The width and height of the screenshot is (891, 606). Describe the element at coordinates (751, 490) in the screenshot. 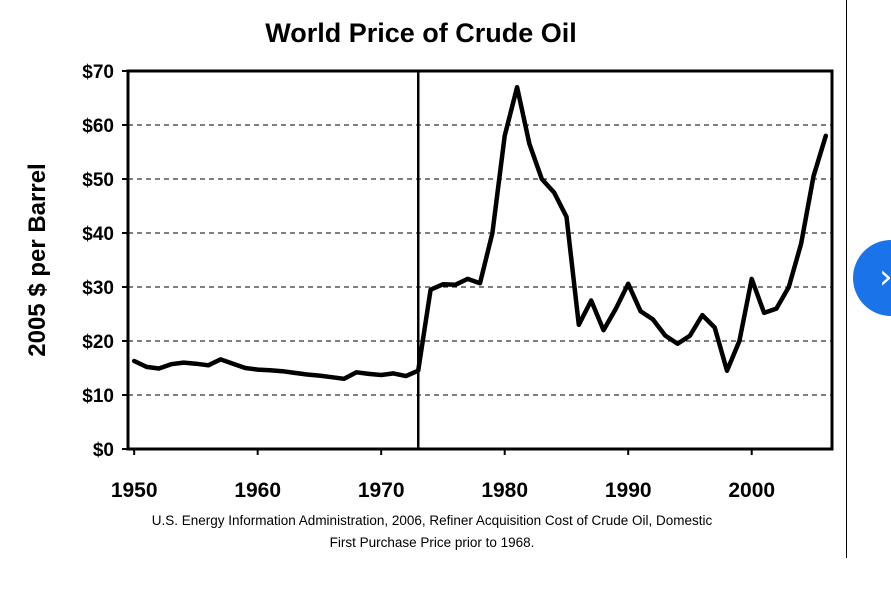

I see `x-tick-label: 2000` at that location.